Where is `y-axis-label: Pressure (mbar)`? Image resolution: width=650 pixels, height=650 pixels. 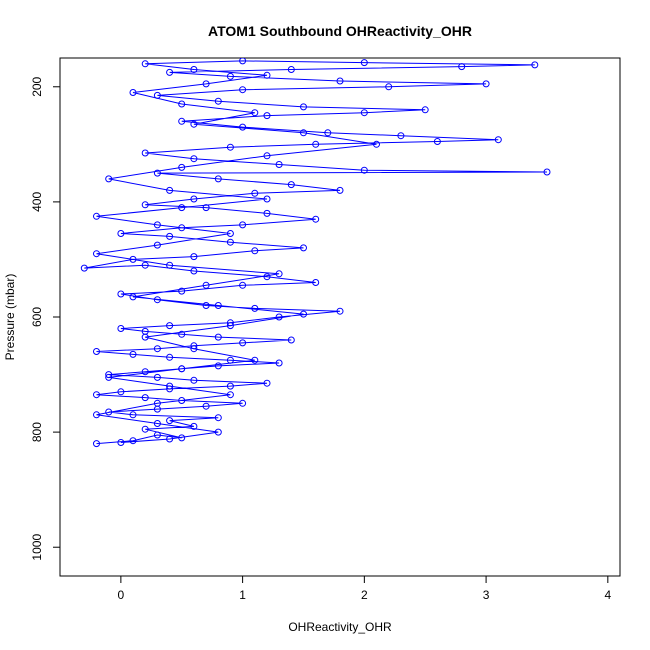 y-axis-label: Pressure (mbar) is located at coordinates (10, 317).